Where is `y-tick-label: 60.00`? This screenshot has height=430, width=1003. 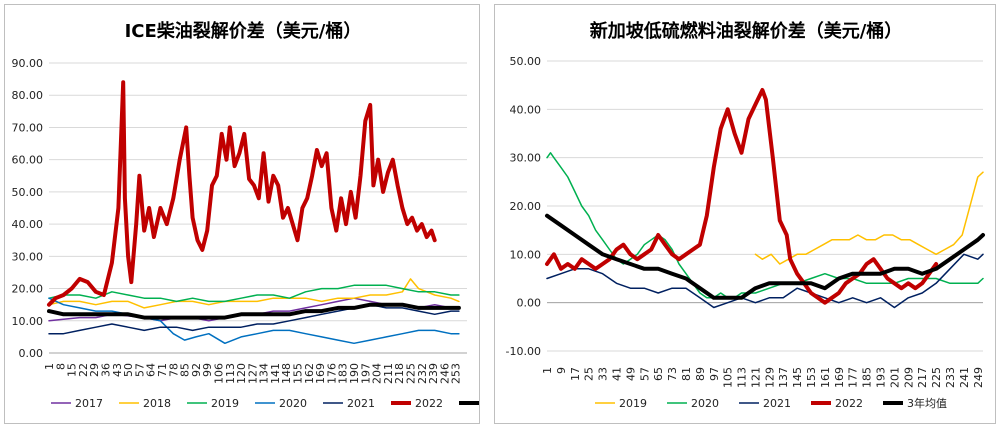
y-tick-label: 60.00 is located at coordinates (28, 160).